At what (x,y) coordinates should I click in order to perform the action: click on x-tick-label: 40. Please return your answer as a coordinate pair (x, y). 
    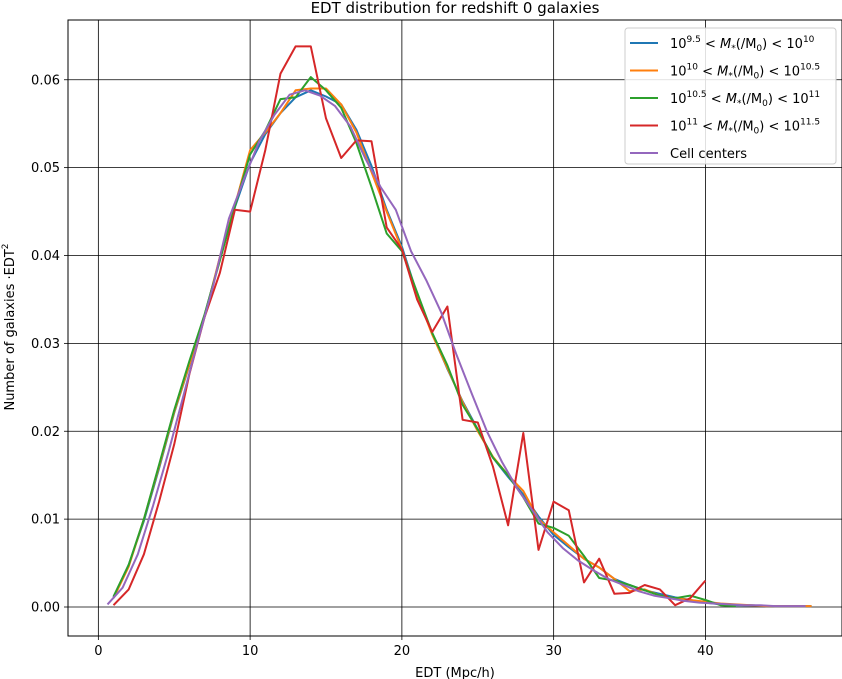
    Looking at the image, I should click on (705, 651).